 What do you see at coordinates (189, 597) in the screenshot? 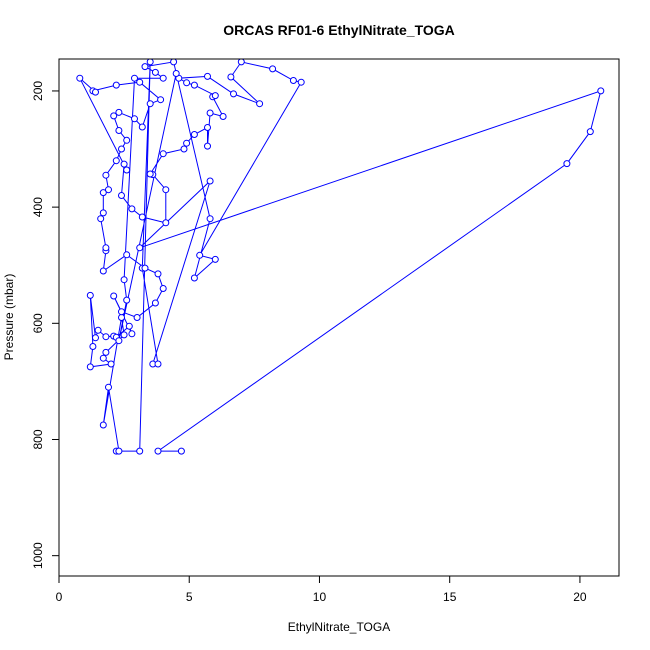
I see `x-tick-label: 5` at bounding box center [189, 597].